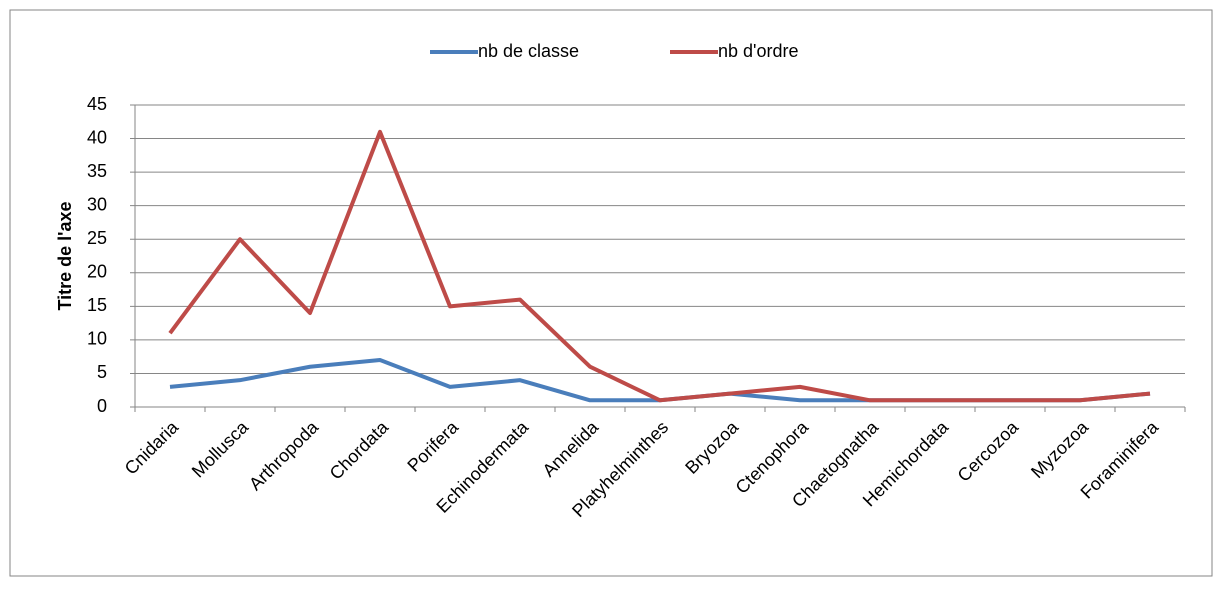 Image resolution: width=1223 pixels, height=592 pixels. What do you see at coordinates (102, 406) in the screenshot?
I see `y-tick-label: 0` at bounding box center [102, 406].